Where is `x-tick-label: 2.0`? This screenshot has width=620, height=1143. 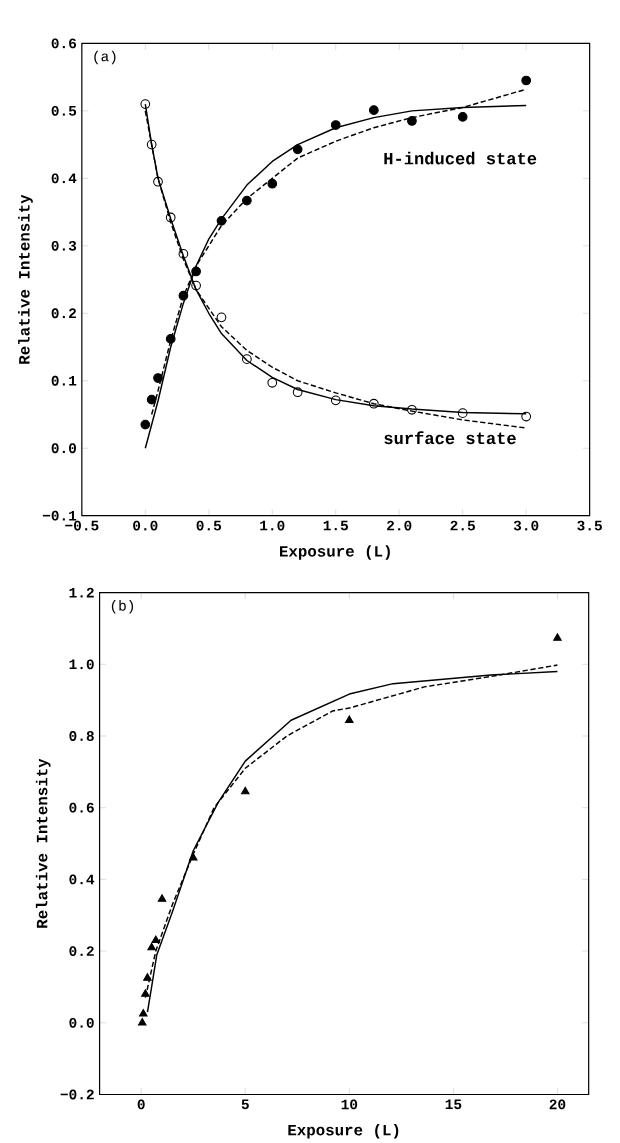
x-tick-label: 2.0 is located at coordinates (399, 525).